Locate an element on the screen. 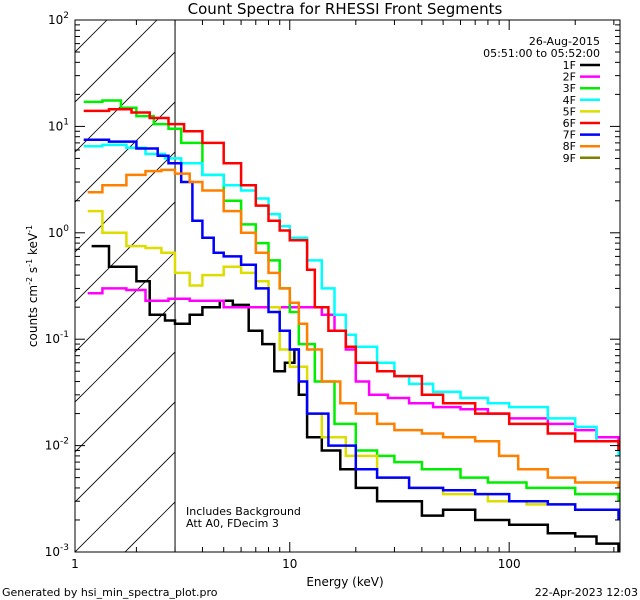 The image size is (640, 600). legend-label-5f: 5F is located at coordinates (569, 111).